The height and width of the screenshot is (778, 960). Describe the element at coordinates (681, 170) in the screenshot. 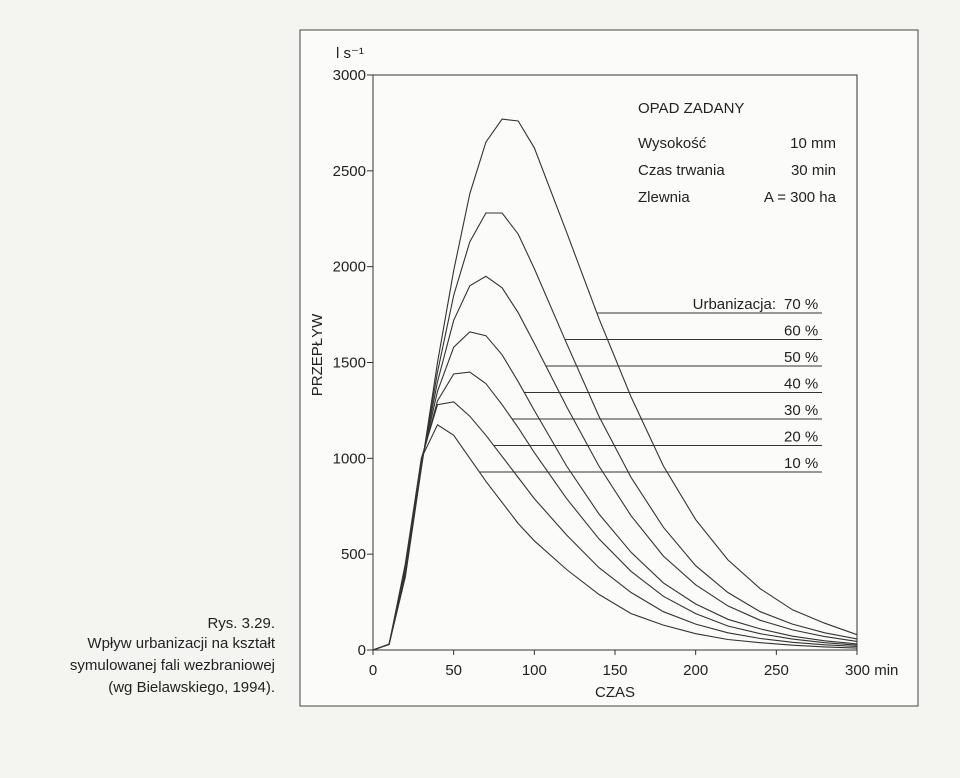

I see `info-key: Czas trwania` at that location.